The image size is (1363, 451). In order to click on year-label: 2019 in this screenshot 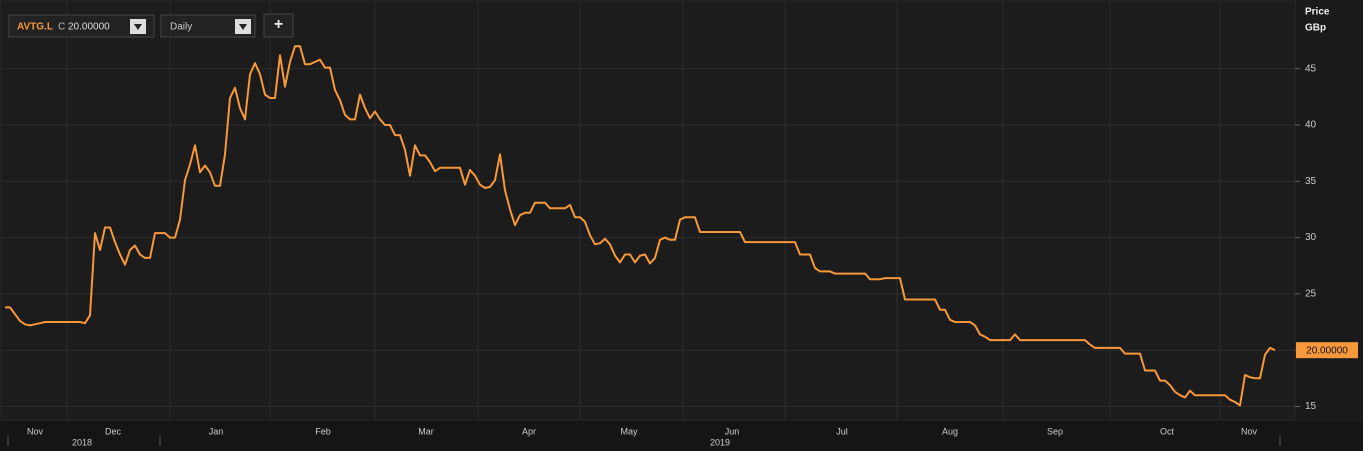, I will do `click(720, 442)`.